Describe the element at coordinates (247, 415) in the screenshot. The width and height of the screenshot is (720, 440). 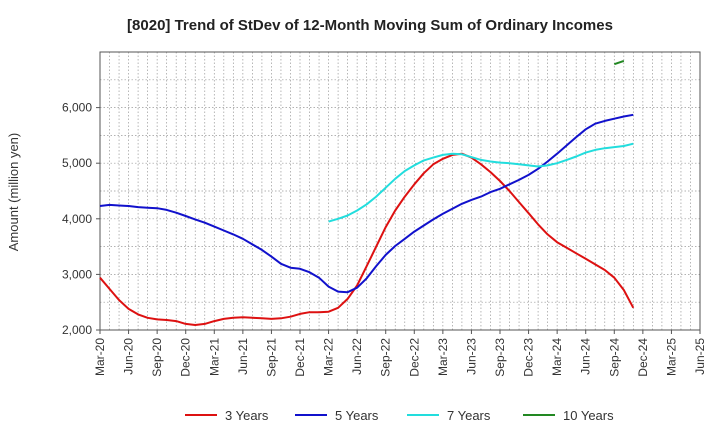
I see `legend-label: 3 Years` at that location.